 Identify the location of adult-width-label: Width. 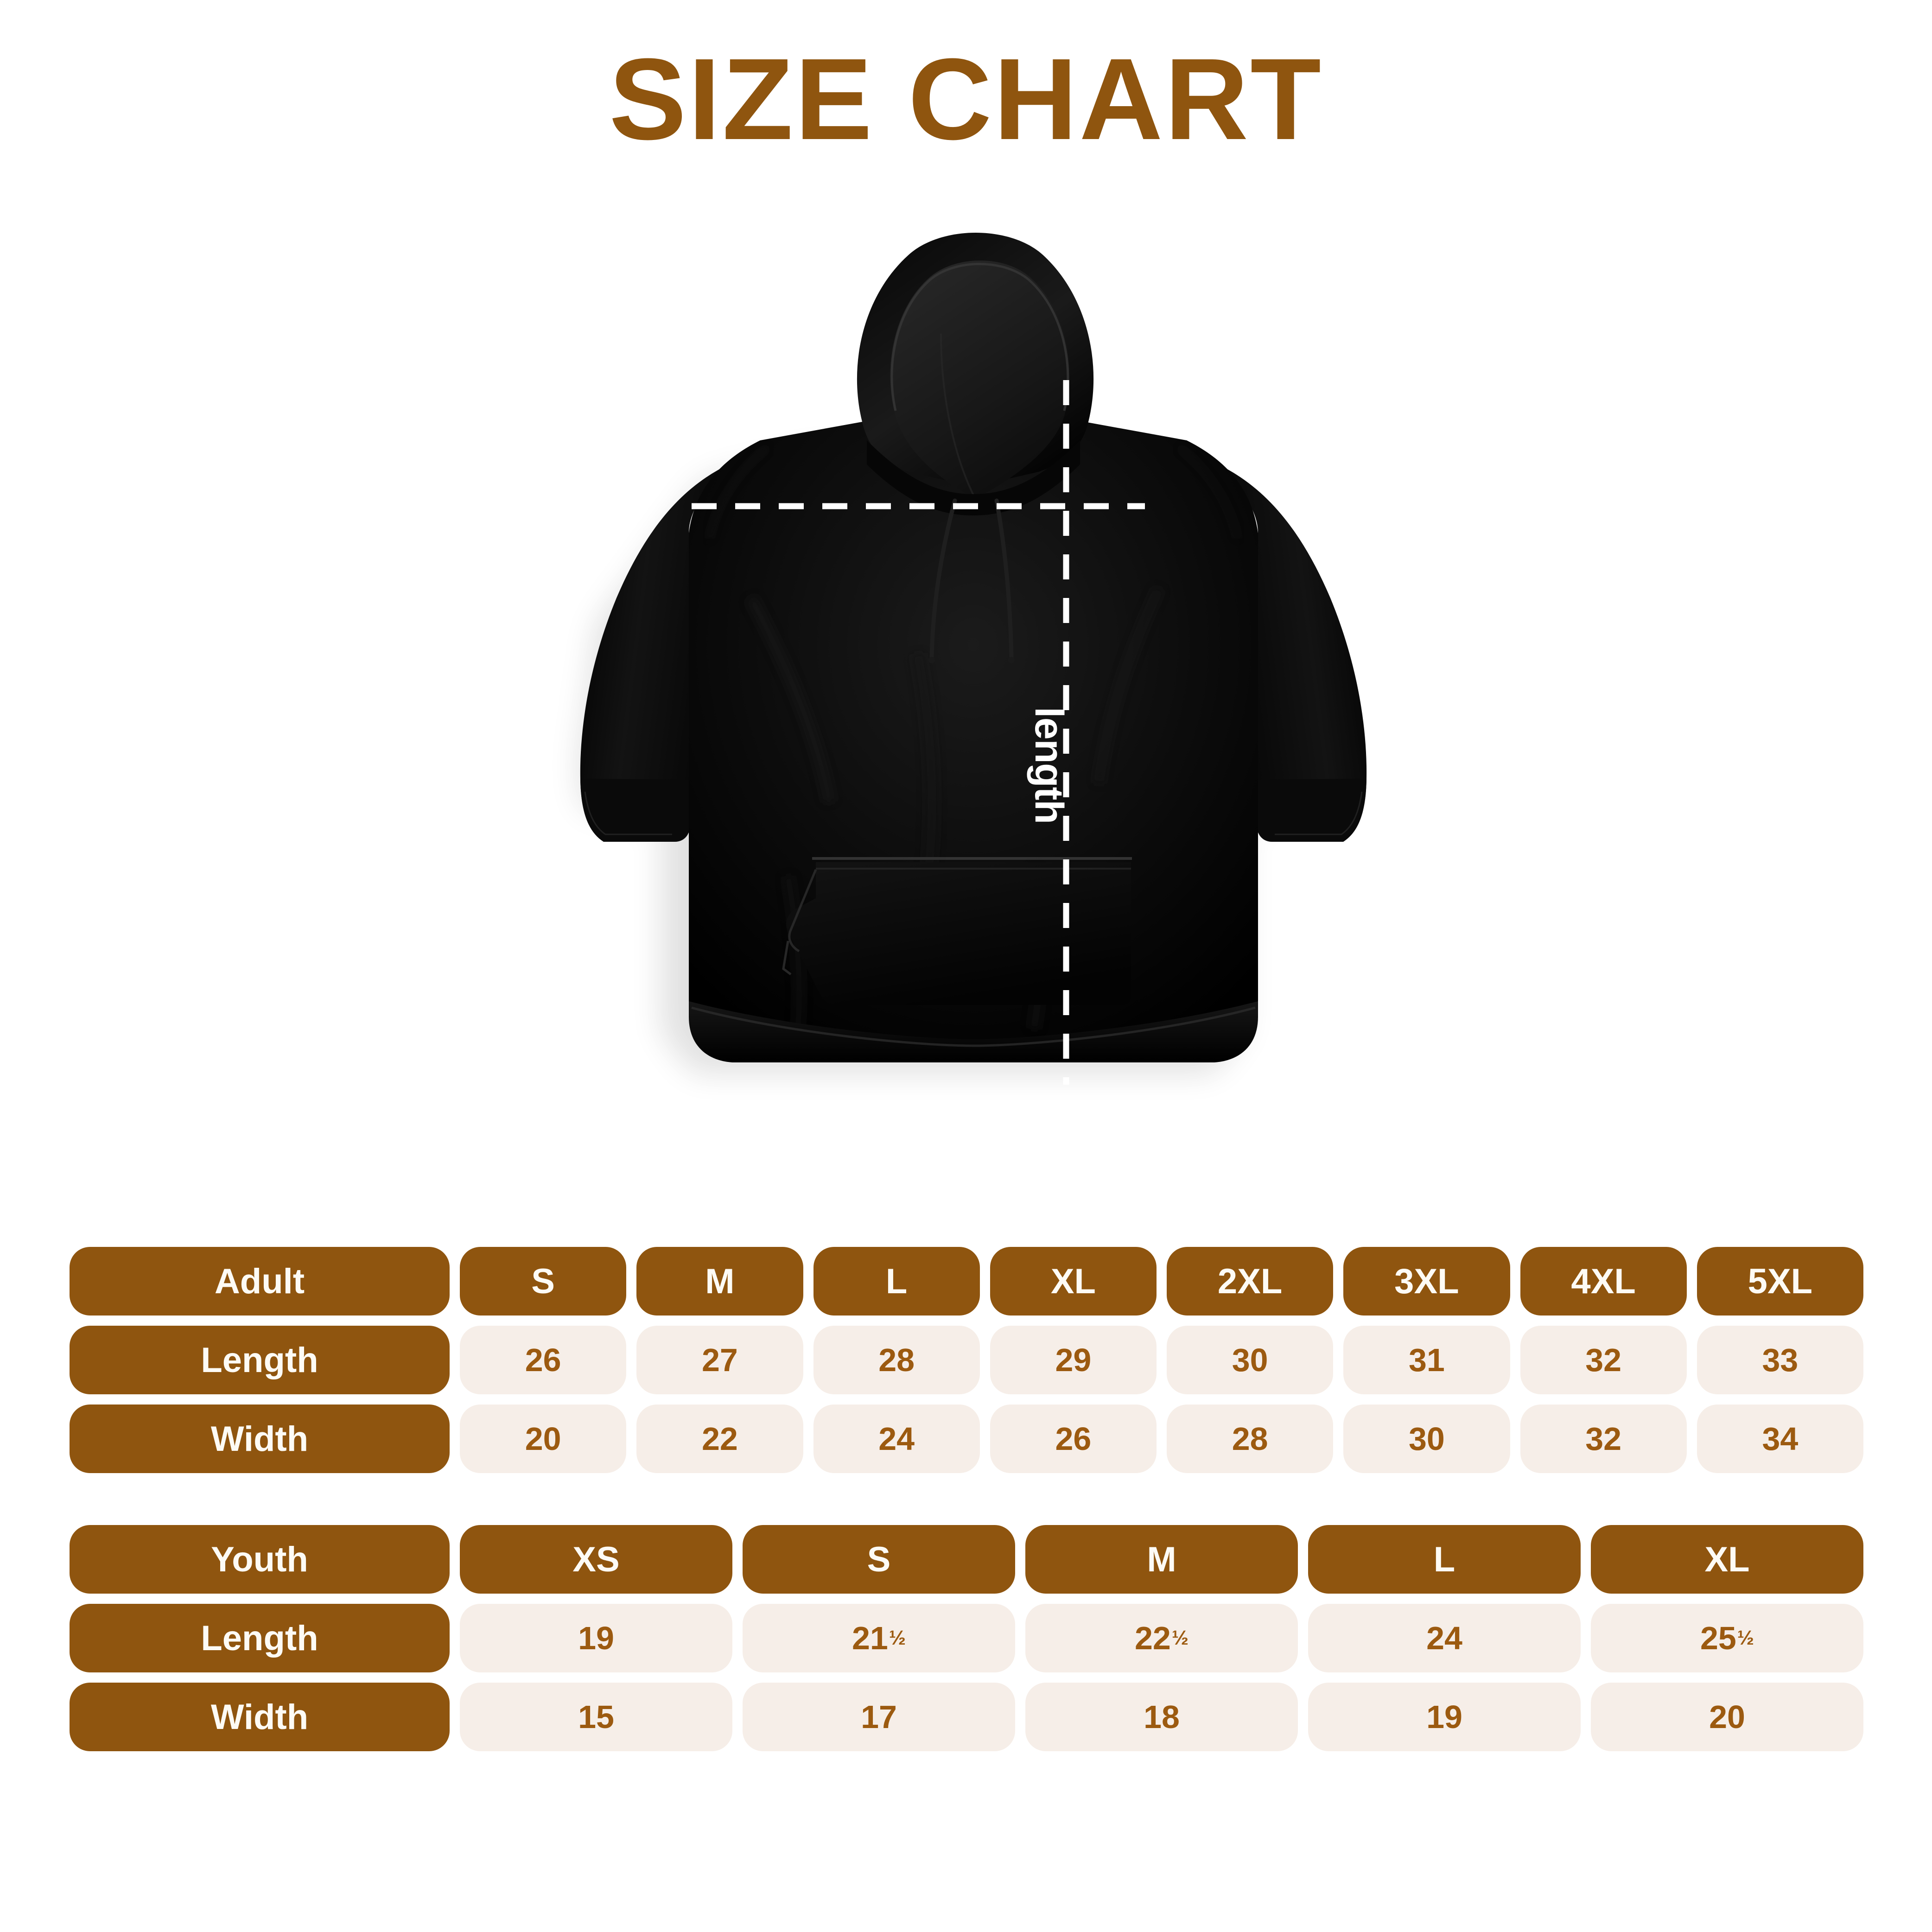
(260, 1439).